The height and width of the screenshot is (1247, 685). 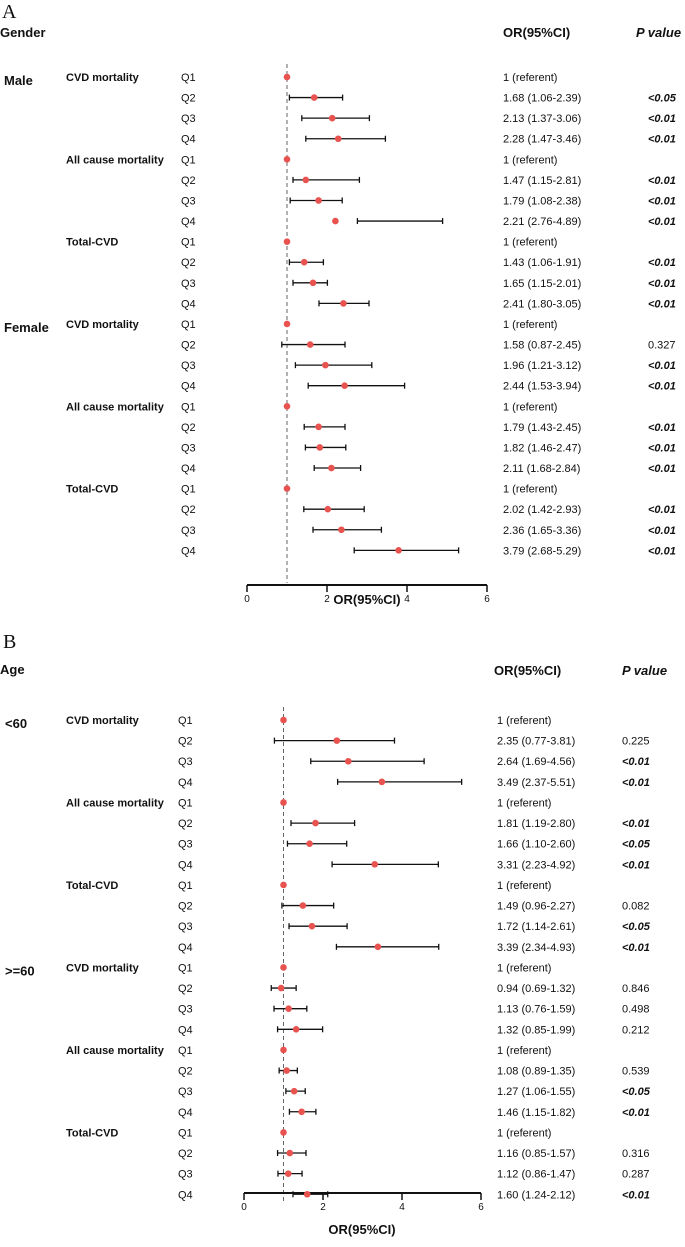 I want to click on or-ci-text: 1.66 (1.10-2.60), so click(x=536, y=845).